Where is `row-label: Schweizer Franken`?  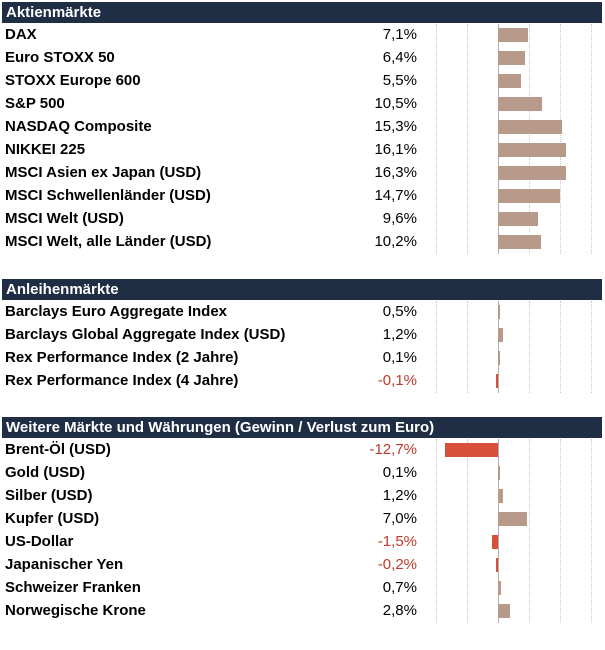 row-label: Schweizer Franken is located at coordinates (73, 587).